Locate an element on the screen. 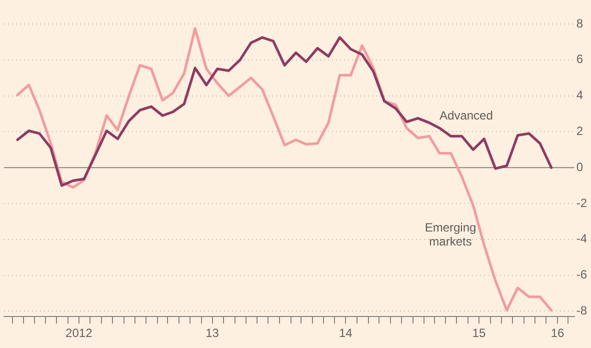 This screenshot has height=348, width=591. y-tick-label: 0 is located at coordinates (580, 167).